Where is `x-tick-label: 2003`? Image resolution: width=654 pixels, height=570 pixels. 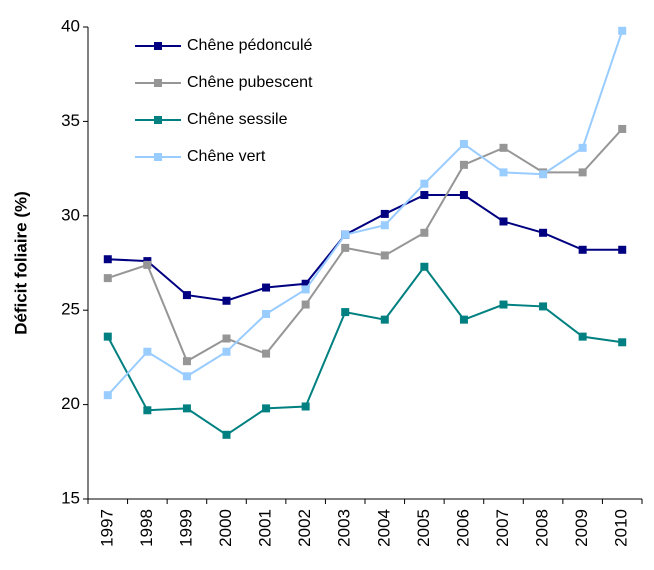 x-tick-label: 2003 is located at coordinates (344, 528).